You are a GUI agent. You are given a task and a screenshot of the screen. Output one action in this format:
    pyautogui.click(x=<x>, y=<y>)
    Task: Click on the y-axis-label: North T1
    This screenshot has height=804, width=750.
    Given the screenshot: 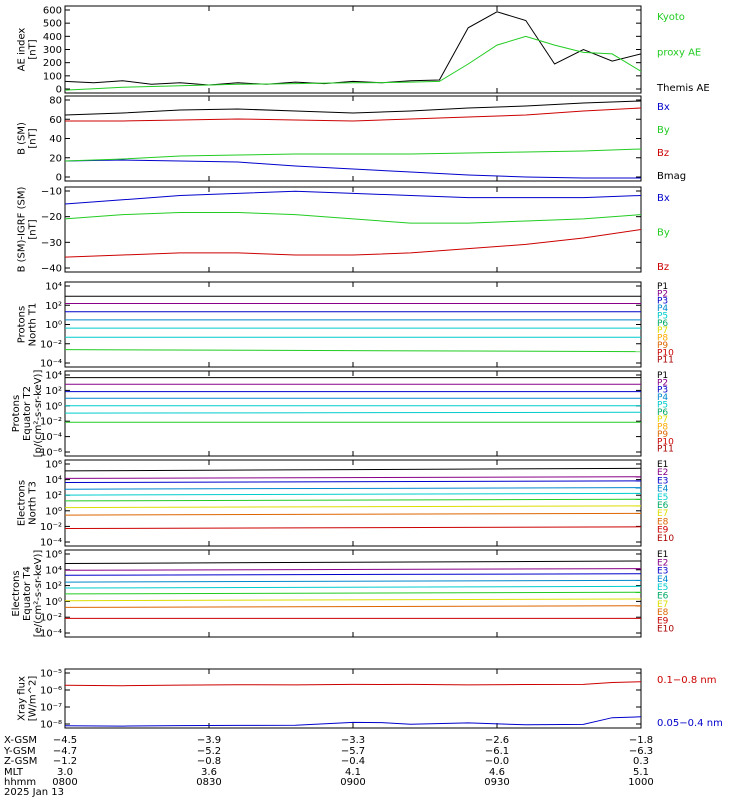 What is the action you would take?
    pyautogui.click(x=33, y=325)
    